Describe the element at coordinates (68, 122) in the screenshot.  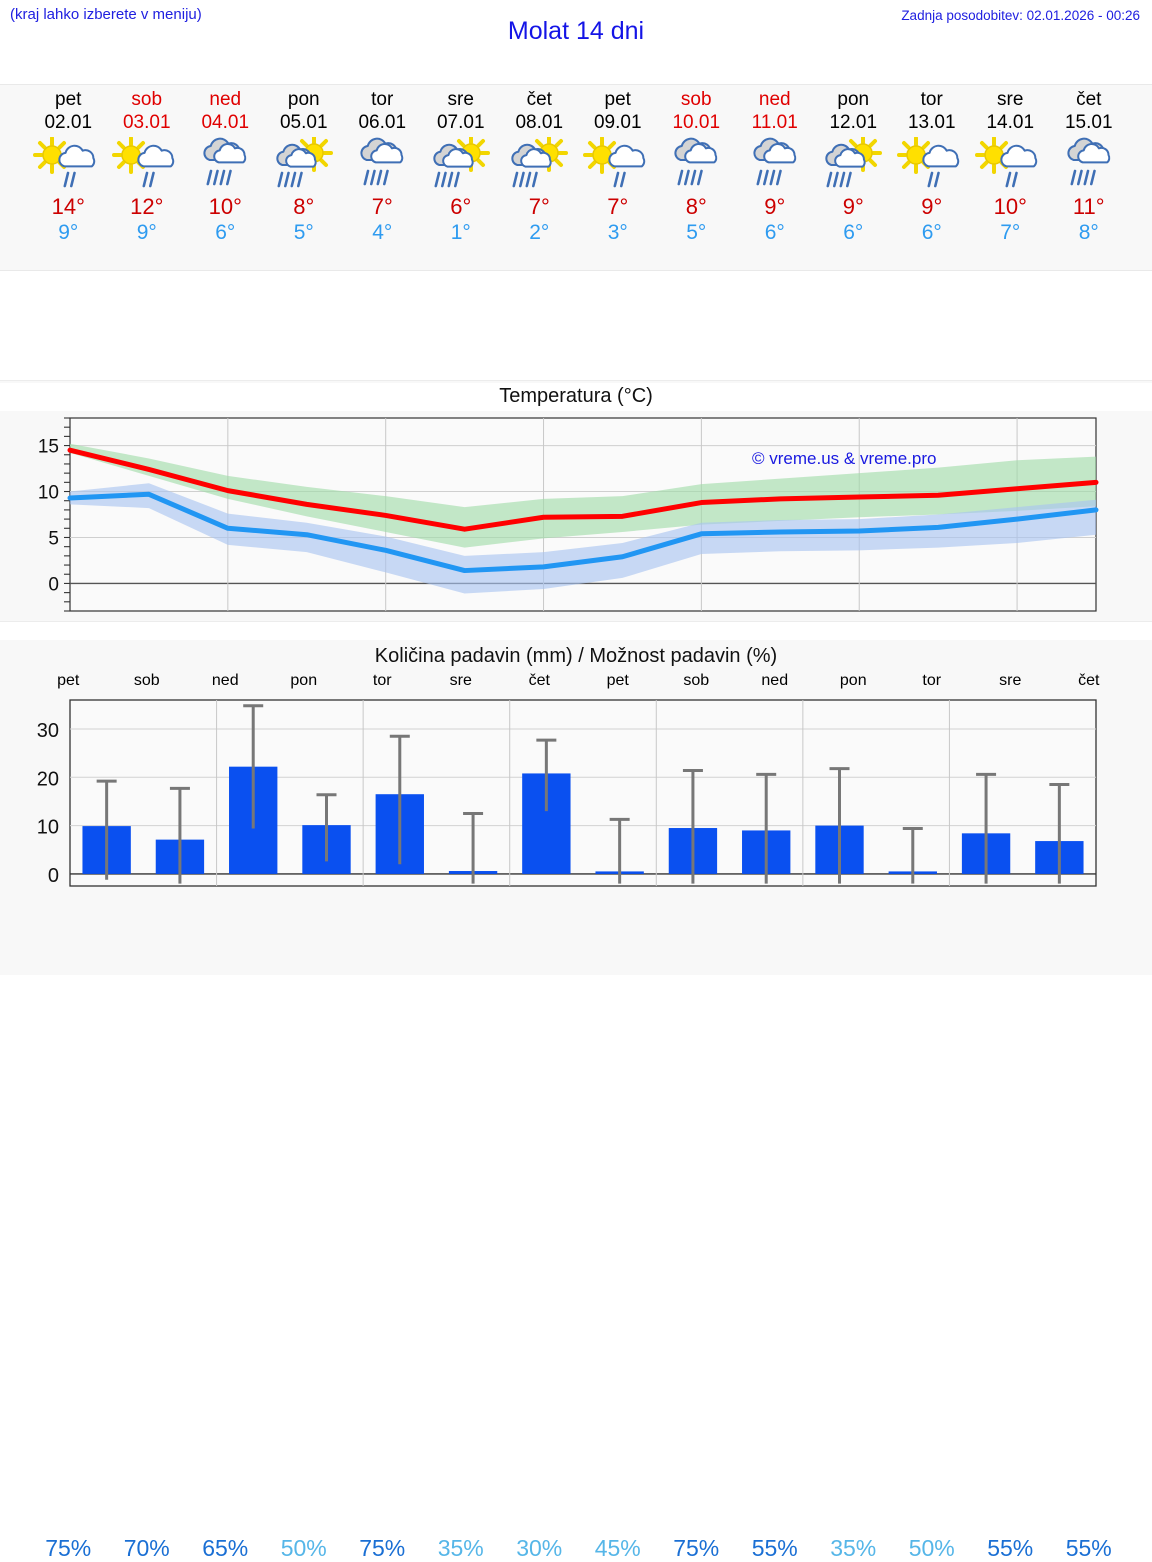
I see `day-date: 02.01` at that location.